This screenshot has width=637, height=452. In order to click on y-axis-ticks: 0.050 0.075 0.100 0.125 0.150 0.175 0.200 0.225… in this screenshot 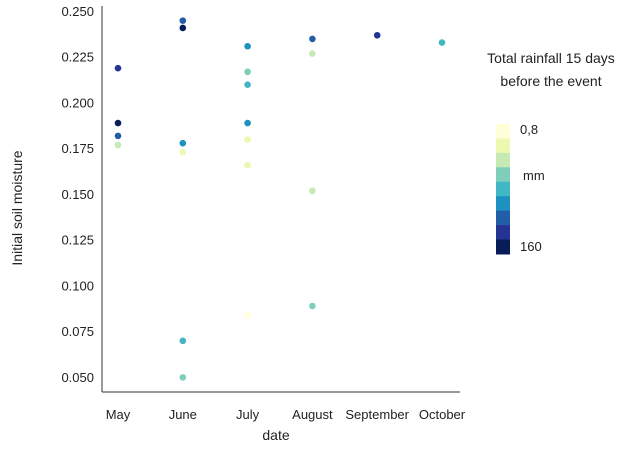, I will do `click(77, 194)`.